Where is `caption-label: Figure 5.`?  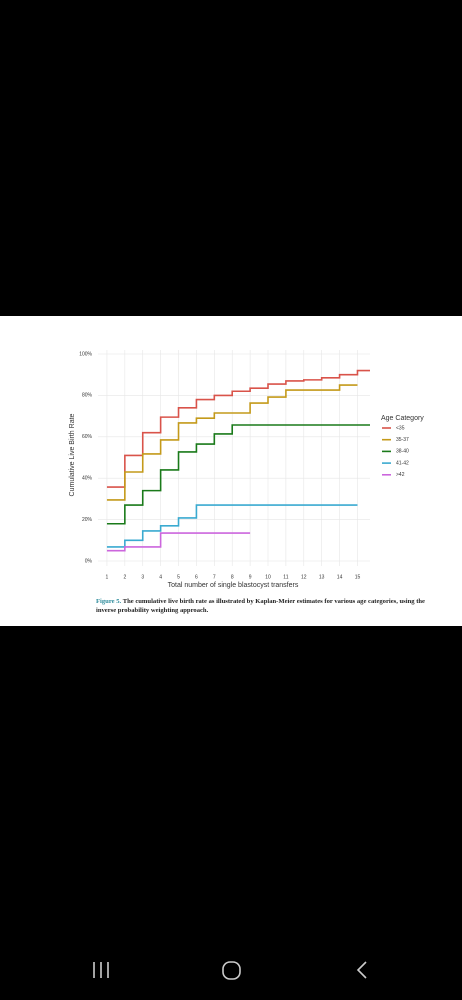 caption-label: Figure 5. is located at coordinates (109, 601).